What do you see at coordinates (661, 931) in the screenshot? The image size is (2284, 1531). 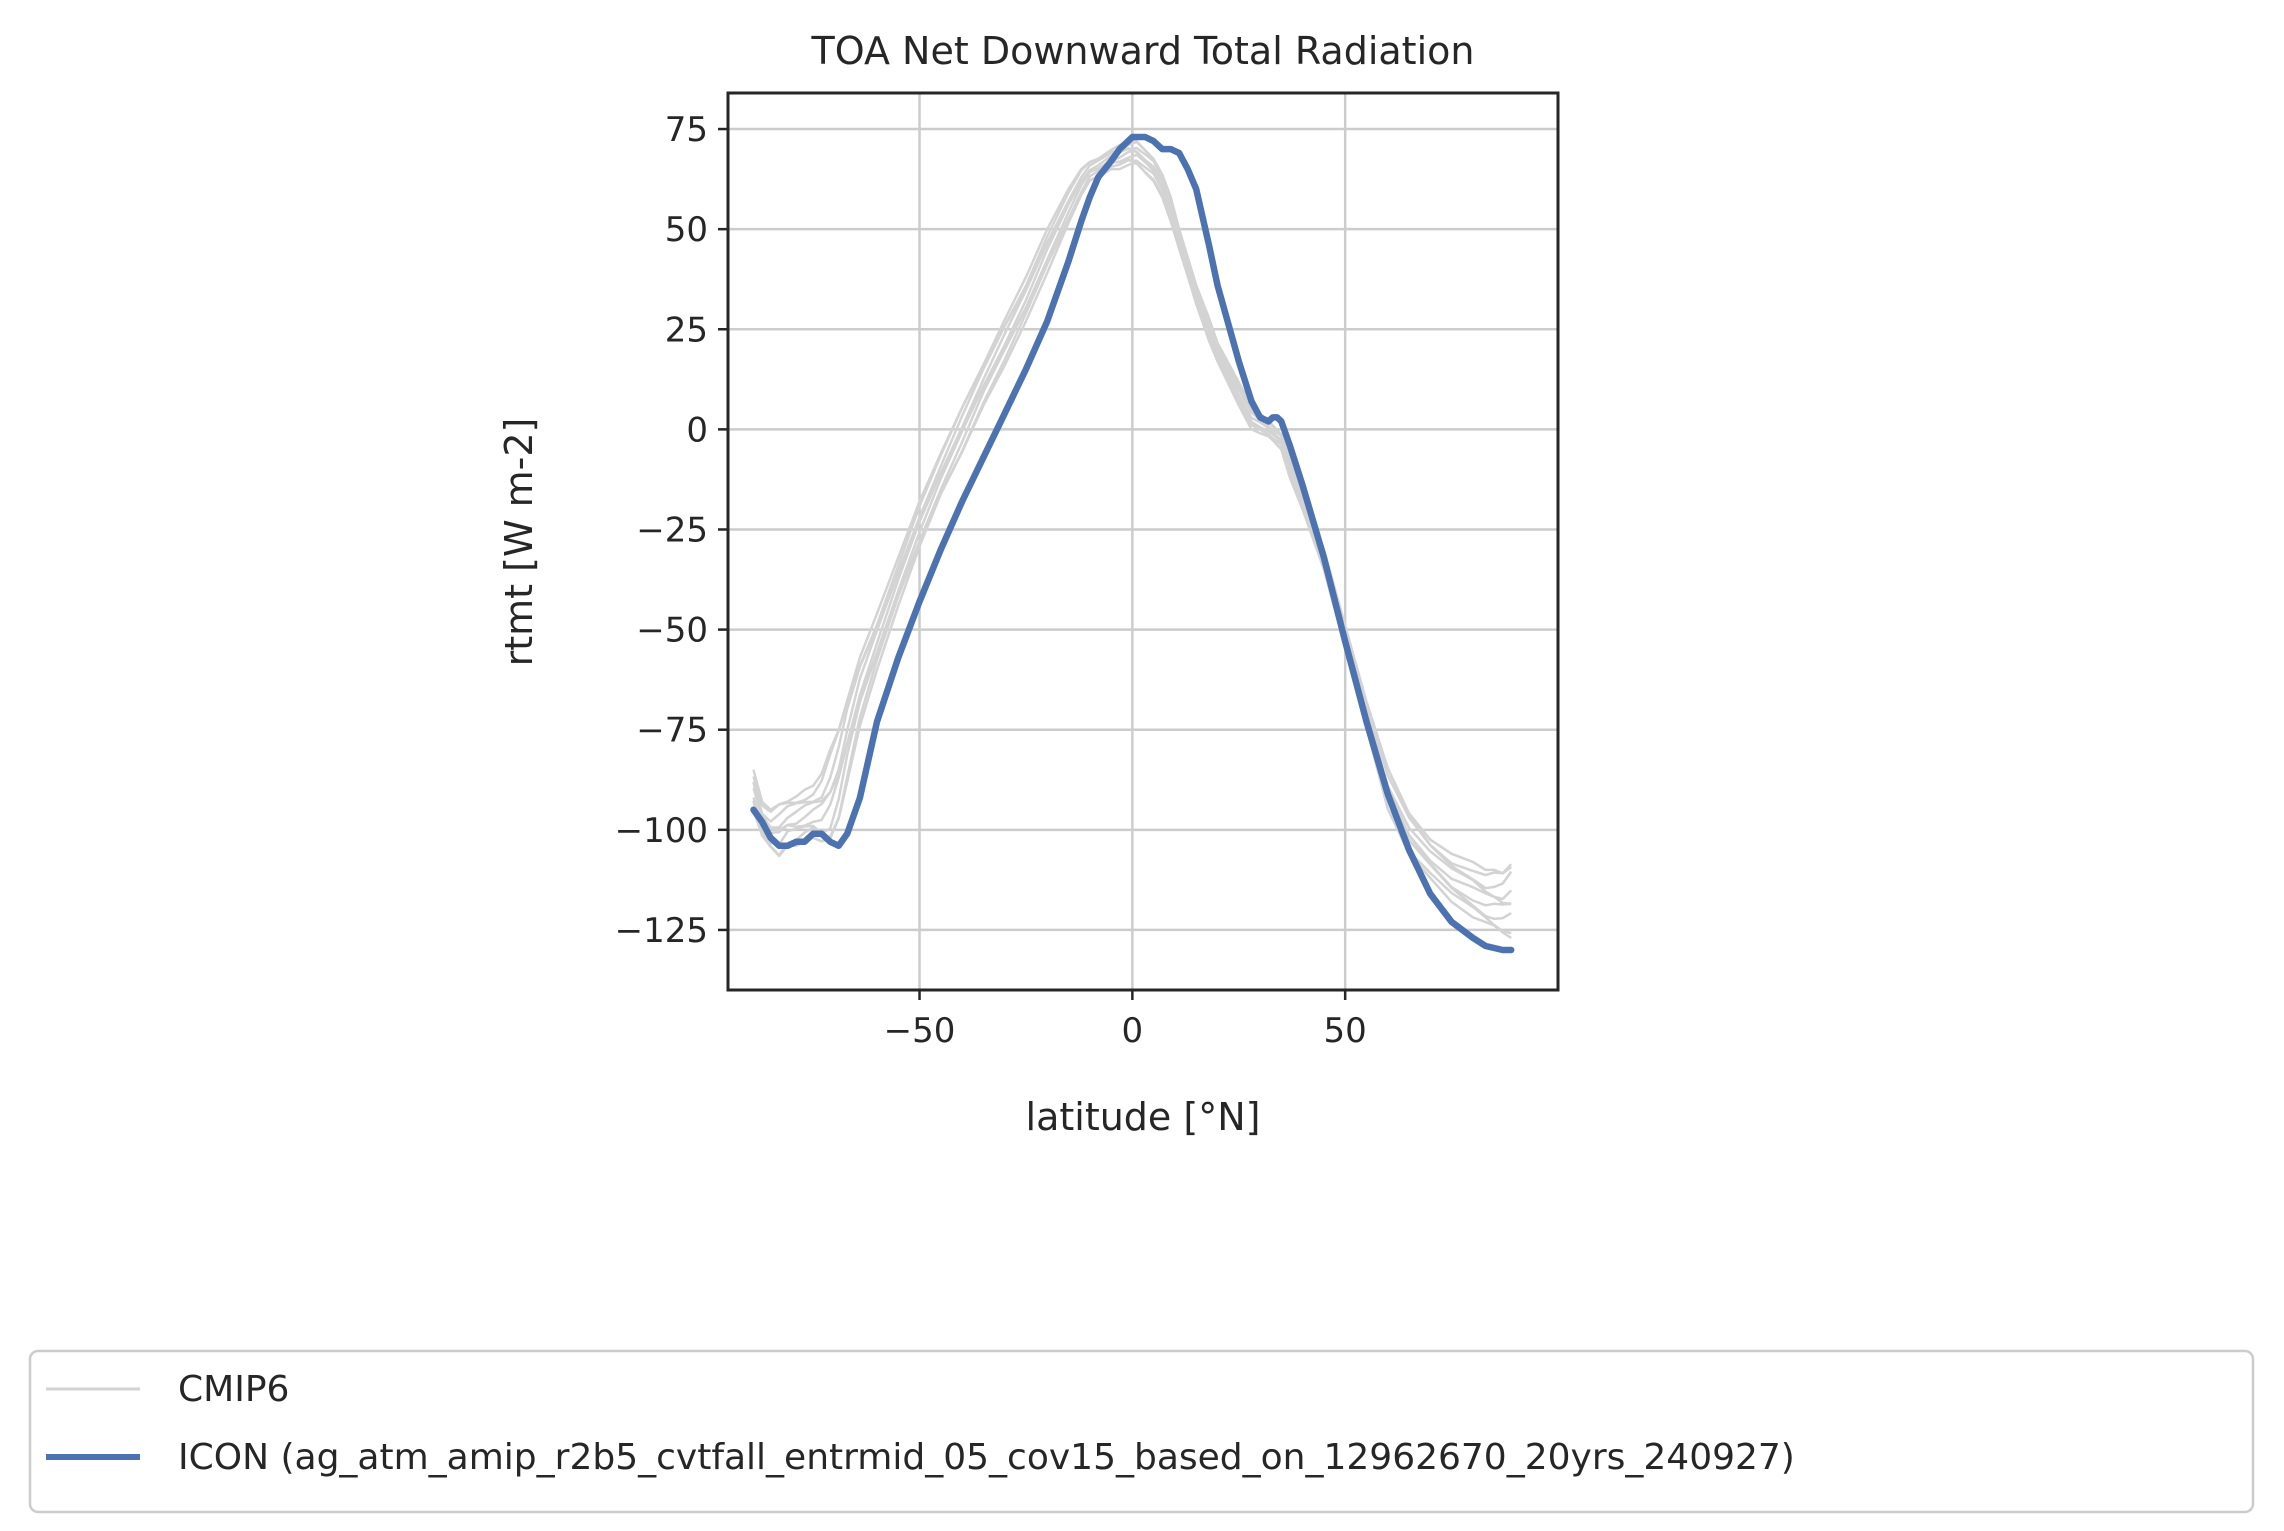 I see `y-tick-label: −125` at bounding box center [661, 931].